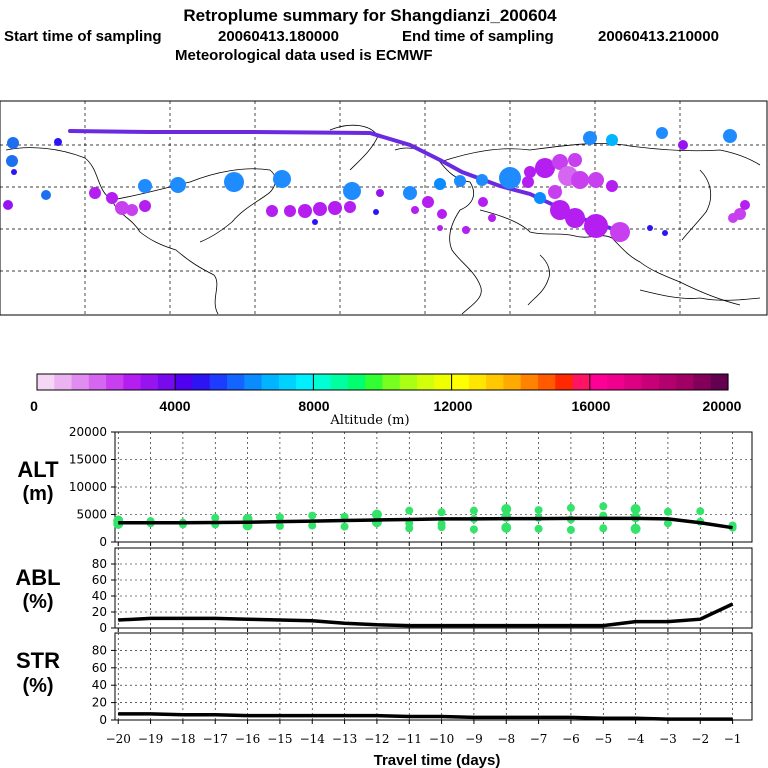 Image resolution: width=768 pixels, height=768 pixels. Describe the element at coordinates (99, 564) in the screenshot. I see `y-tick-label: 80` at that location.